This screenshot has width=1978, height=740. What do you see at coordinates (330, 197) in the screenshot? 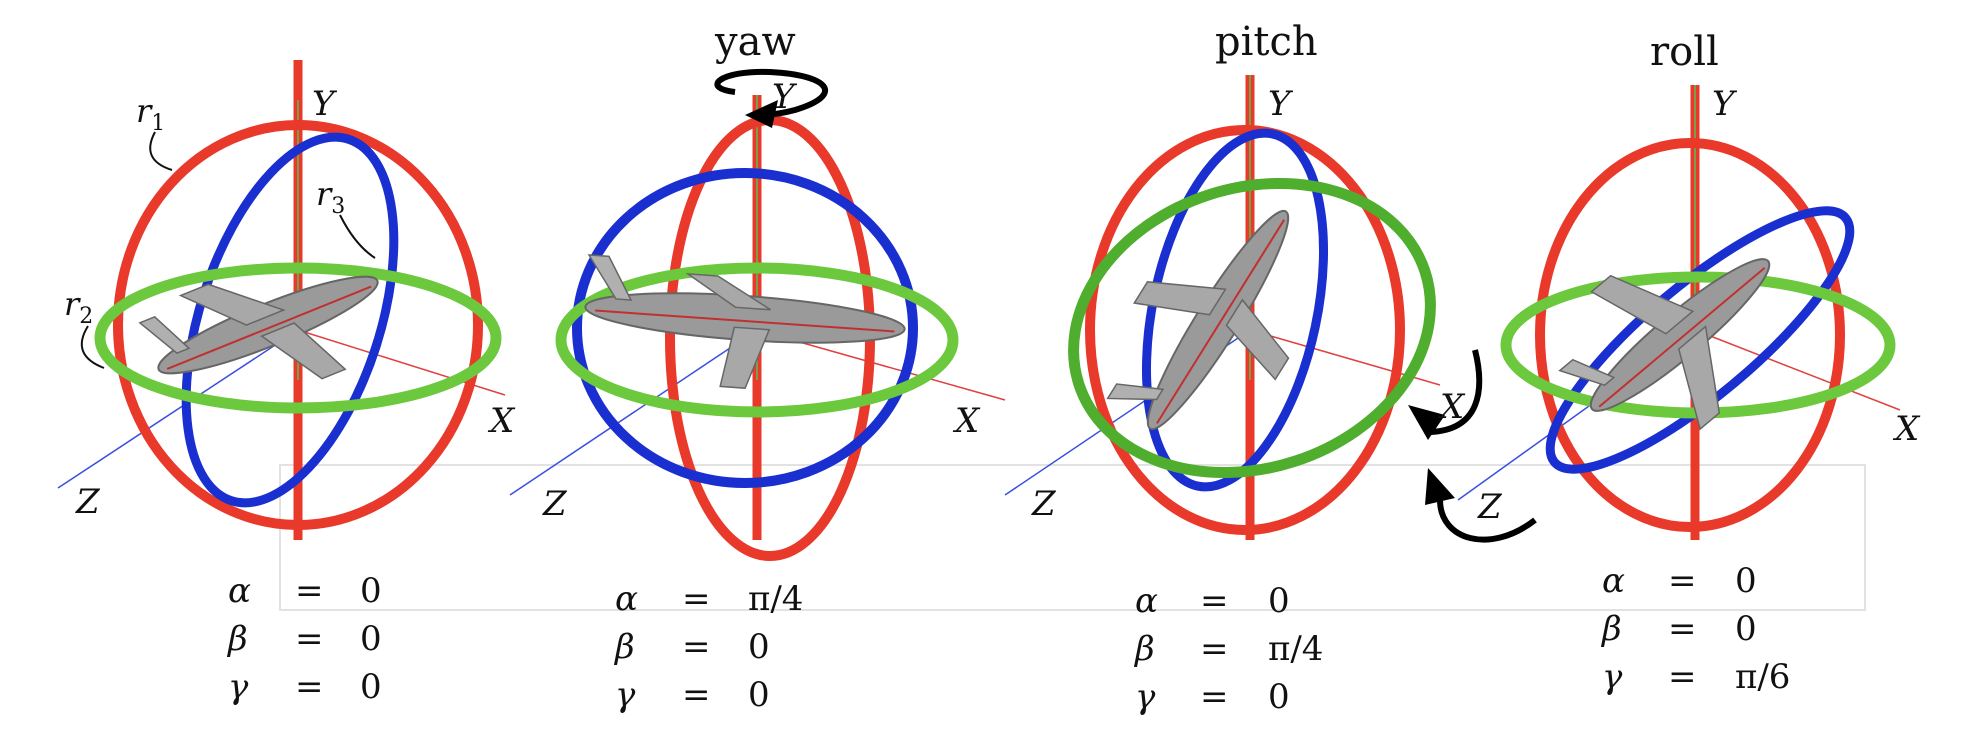
I see `ring-r3-label: r3` at bounding box center [330, 197].